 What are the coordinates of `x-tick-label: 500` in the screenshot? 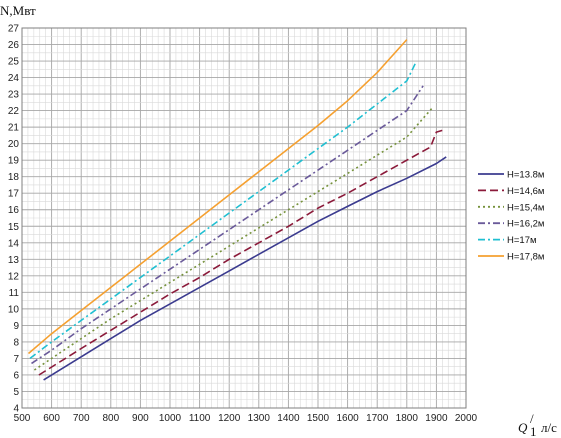 It's located at (22, 418).